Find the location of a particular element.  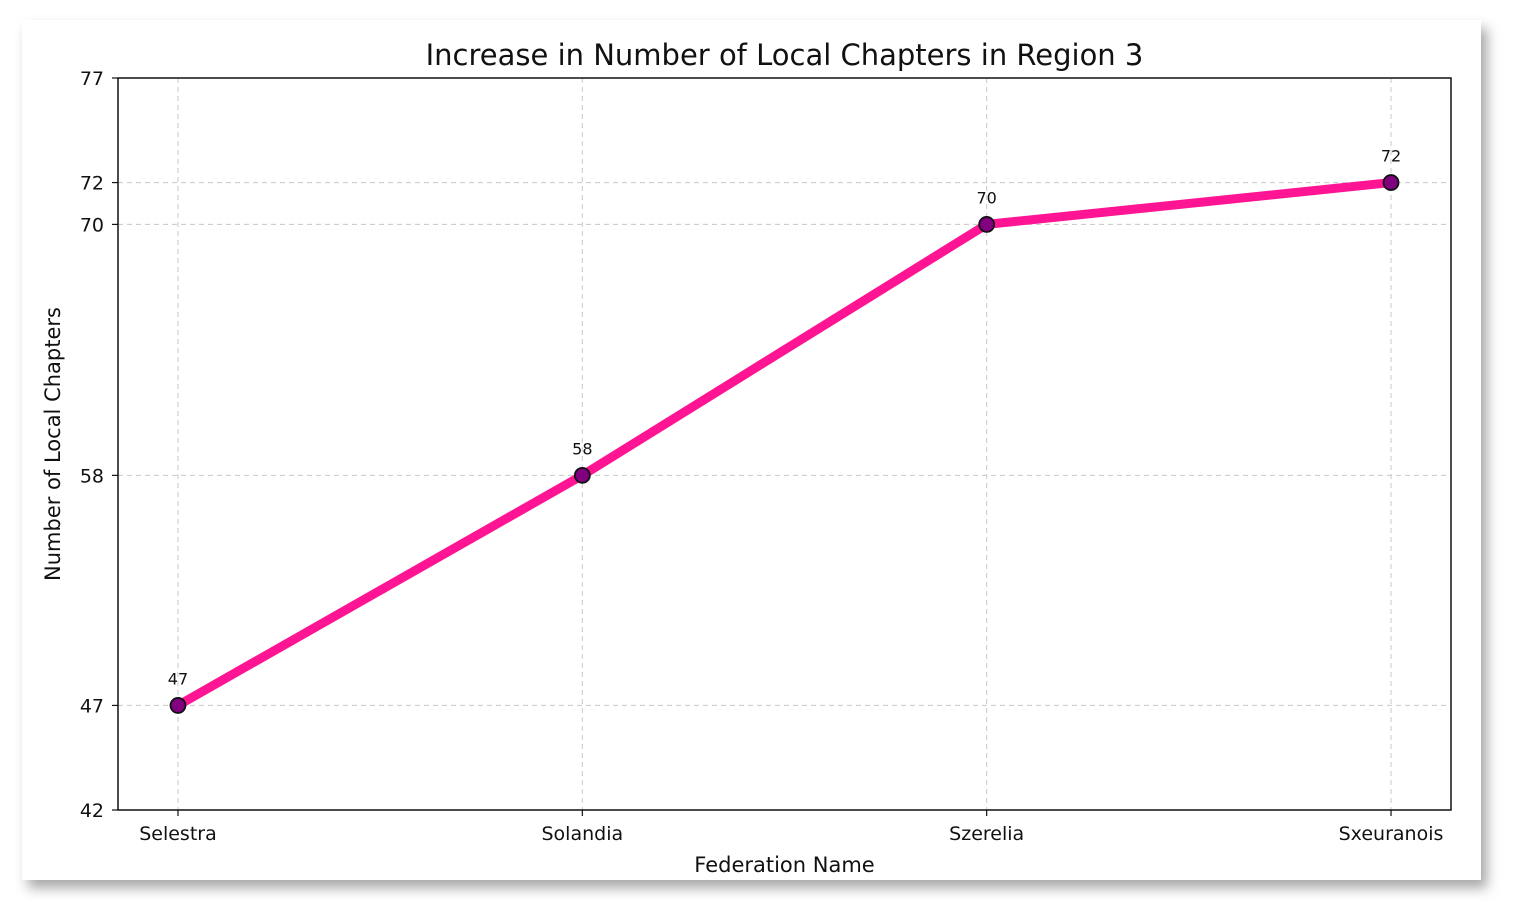

data-value-label: 72 is located at coordinates (1391, 156).